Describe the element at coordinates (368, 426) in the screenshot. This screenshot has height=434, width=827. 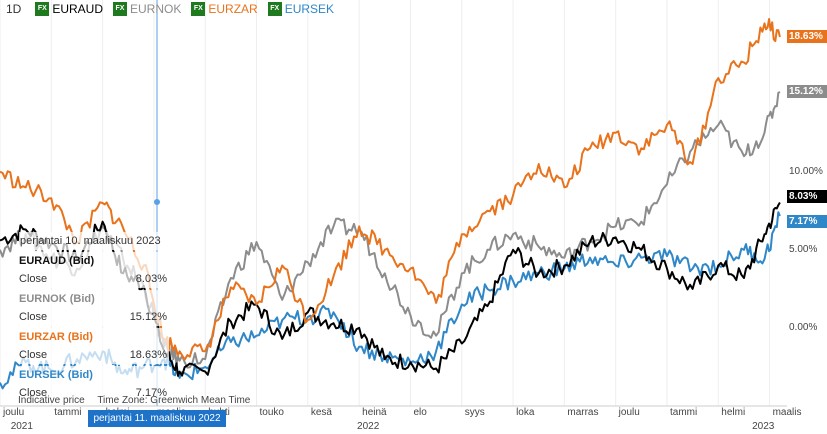
I see `x-year-label: 2022` at that location.